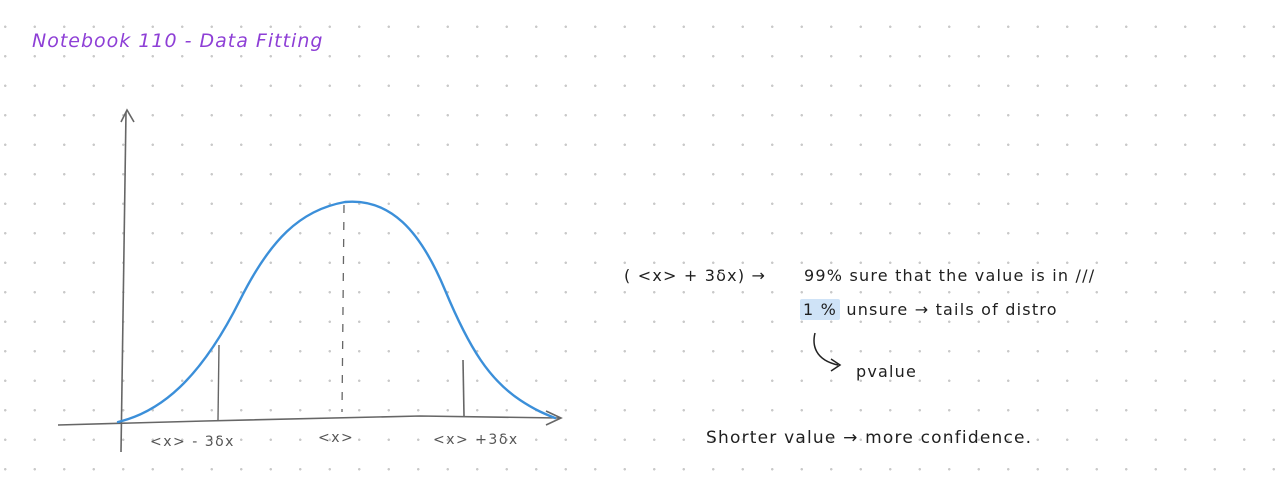 The width and height of the screenshot is (1280, 491). What do you see at coordinates (950, 275) in the screenshot?
I see `note-line1-text: 99% sure that the value is in ///` at bounding box center [950, 275].